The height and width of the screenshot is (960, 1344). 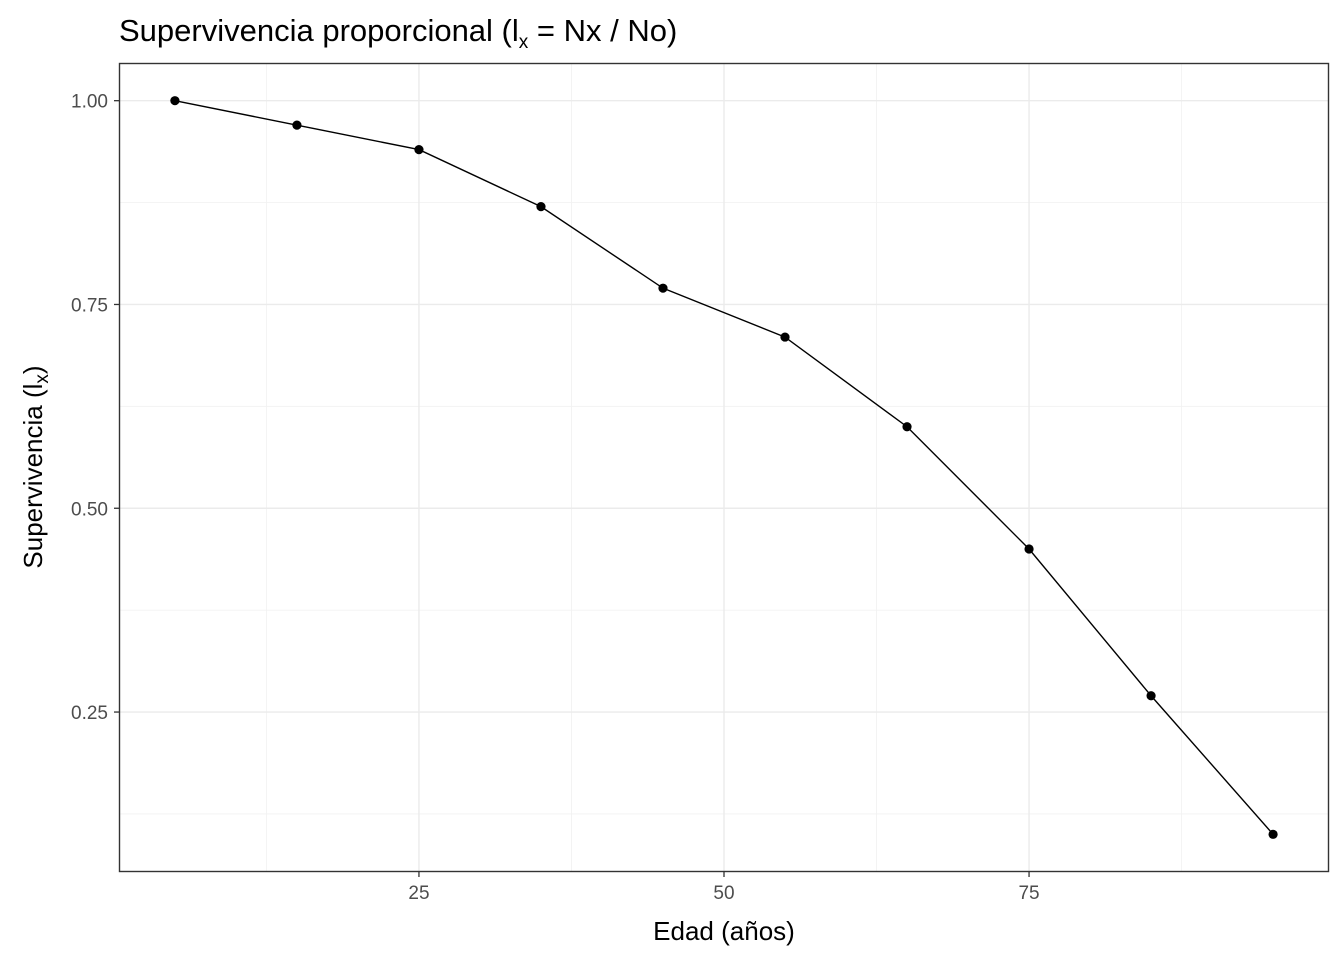 I want to click on y-axis-title-subscript: x, so click(x=42, y=379).